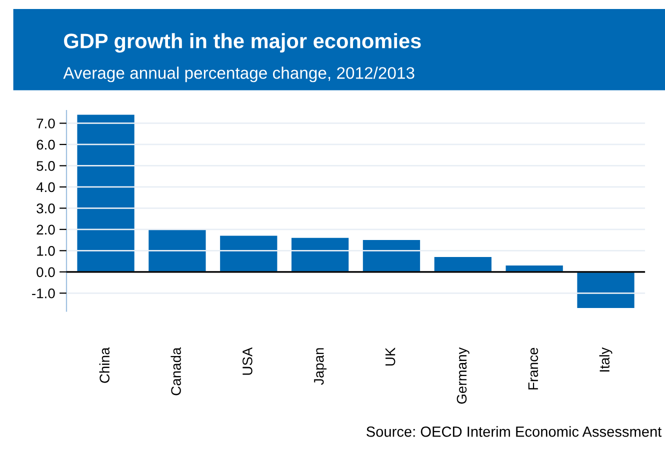 The height and width of the screenshot is (451, 665). Describe the element at coordinates (242, 43) in the screenshot. I see `chart-title: GDP growth in the major economies` at that location.